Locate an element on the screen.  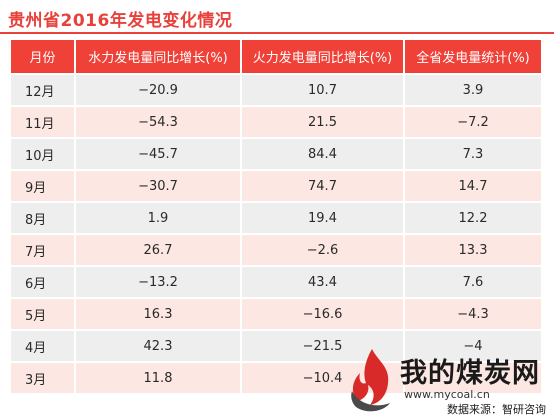
total-cell: 3.9 is located at coordinates (472, 89).